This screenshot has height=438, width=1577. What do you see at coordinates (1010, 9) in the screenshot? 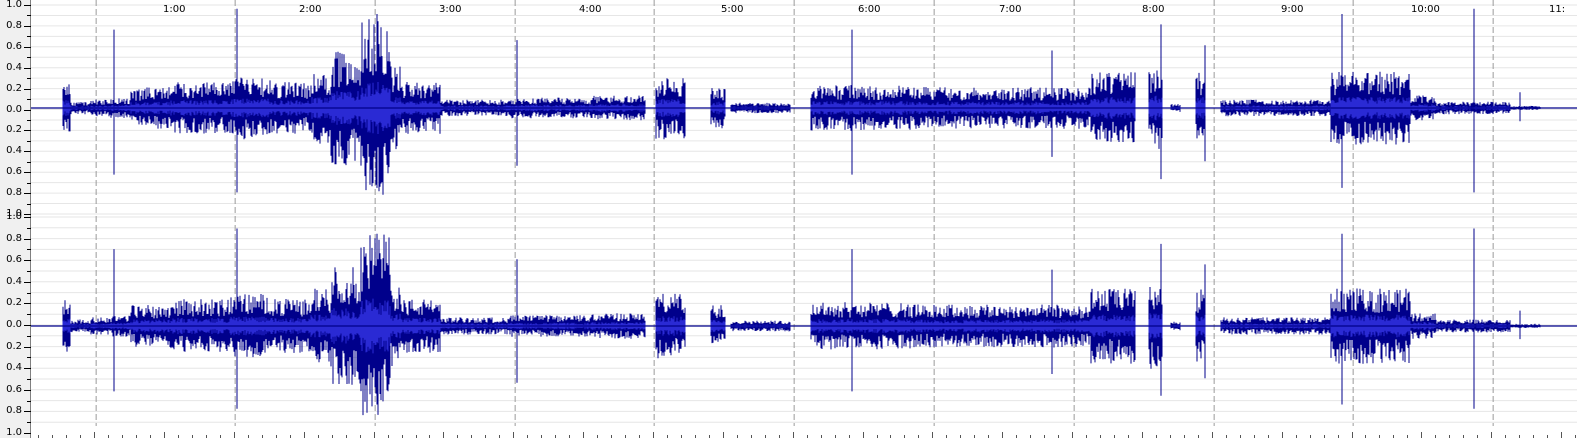
I see `time-label: 7:00` at bounding box center [1010, 9].